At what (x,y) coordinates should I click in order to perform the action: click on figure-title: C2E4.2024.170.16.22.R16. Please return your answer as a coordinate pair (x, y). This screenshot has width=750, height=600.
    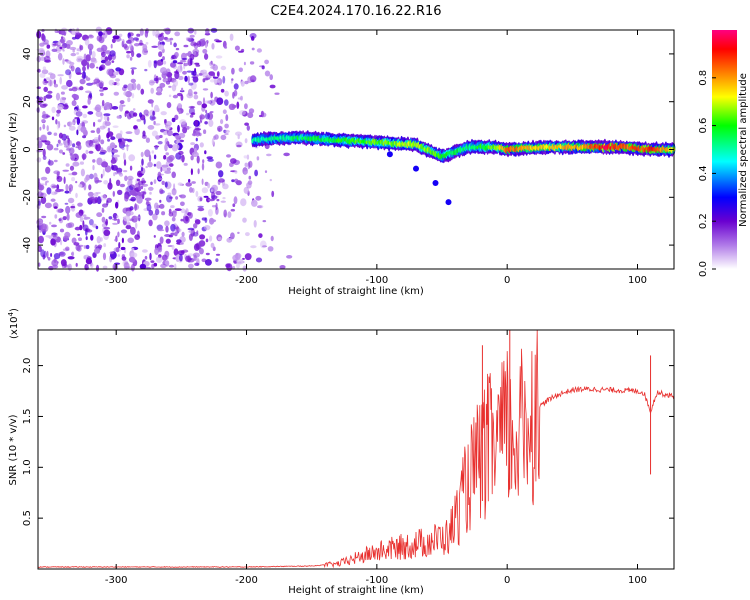
    Looking at the image, I should click on (355, 11).